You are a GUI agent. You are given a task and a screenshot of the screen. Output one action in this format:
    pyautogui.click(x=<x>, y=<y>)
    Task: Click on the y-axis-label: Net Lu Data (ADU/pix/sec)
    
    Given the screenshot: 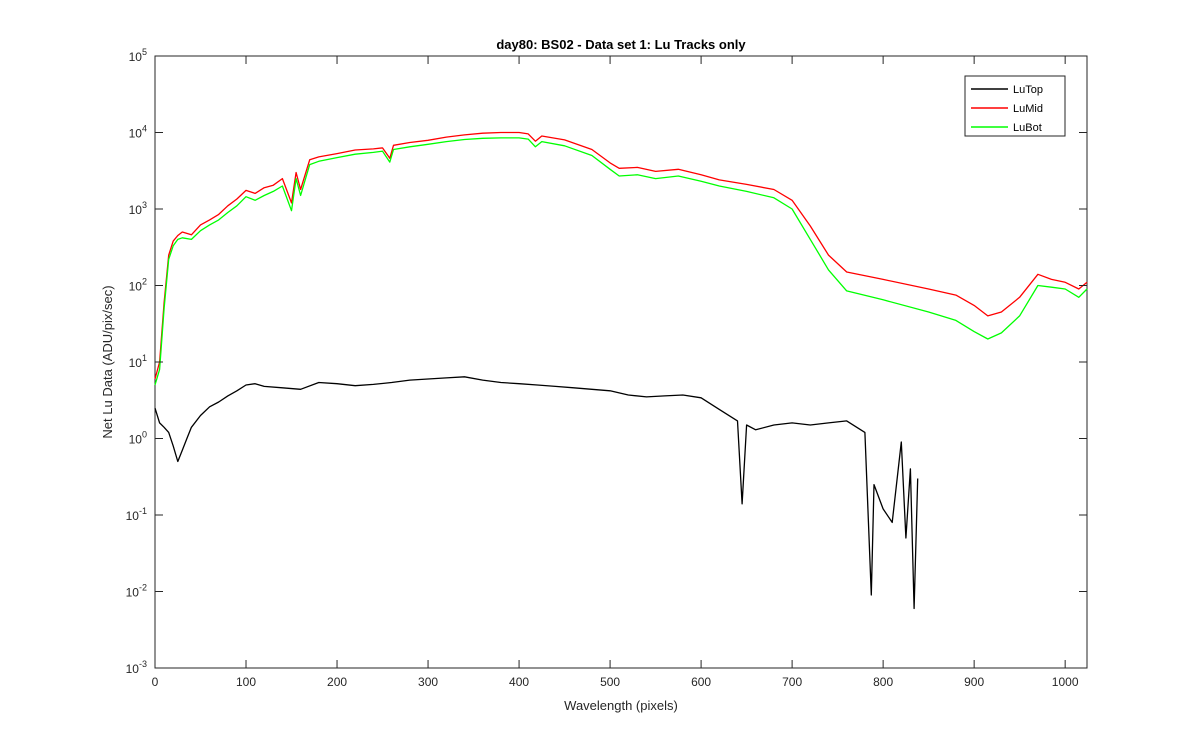 What is the action you would take?
    pyautogui.click(x=107, y=361)
    